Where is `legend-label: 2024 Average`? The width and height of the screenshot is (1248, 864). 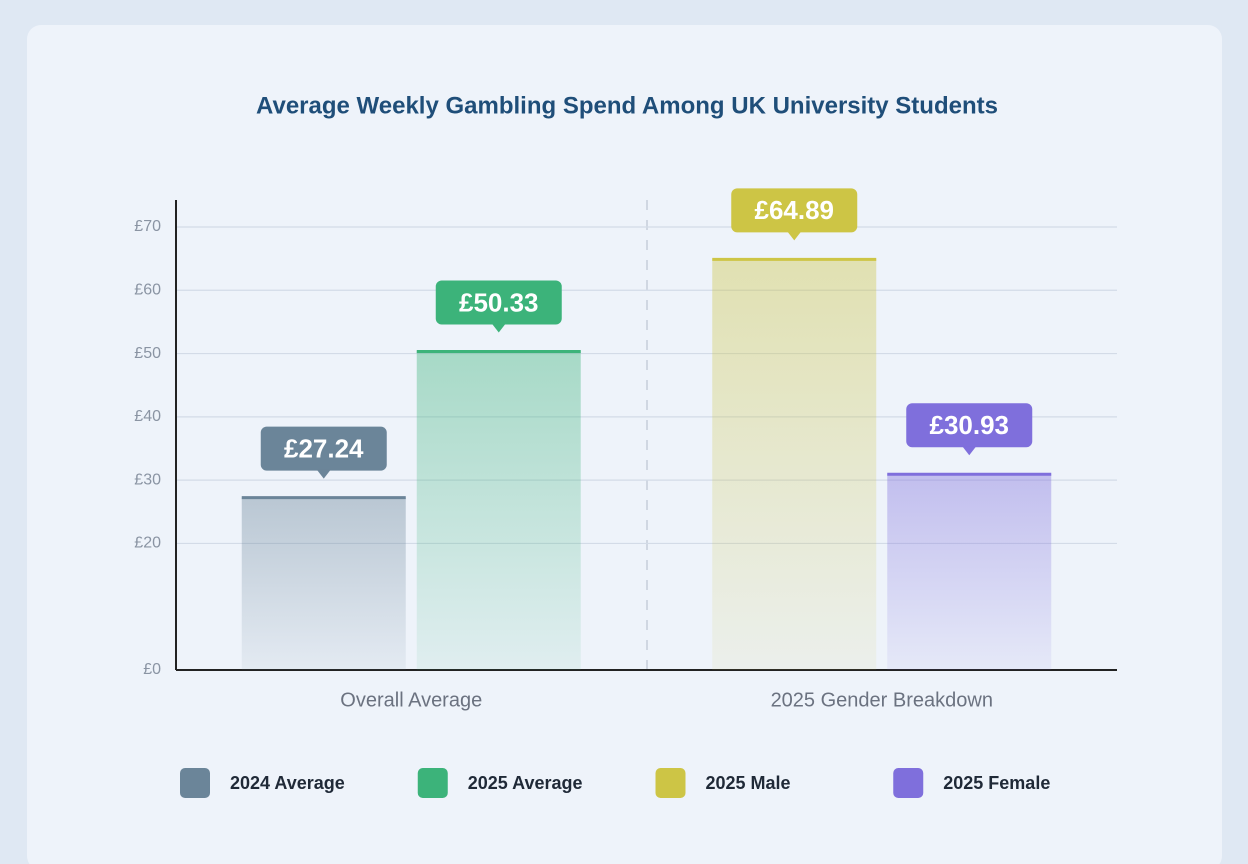 legend-label: 2024 Average is located at coordinates (287, 783).